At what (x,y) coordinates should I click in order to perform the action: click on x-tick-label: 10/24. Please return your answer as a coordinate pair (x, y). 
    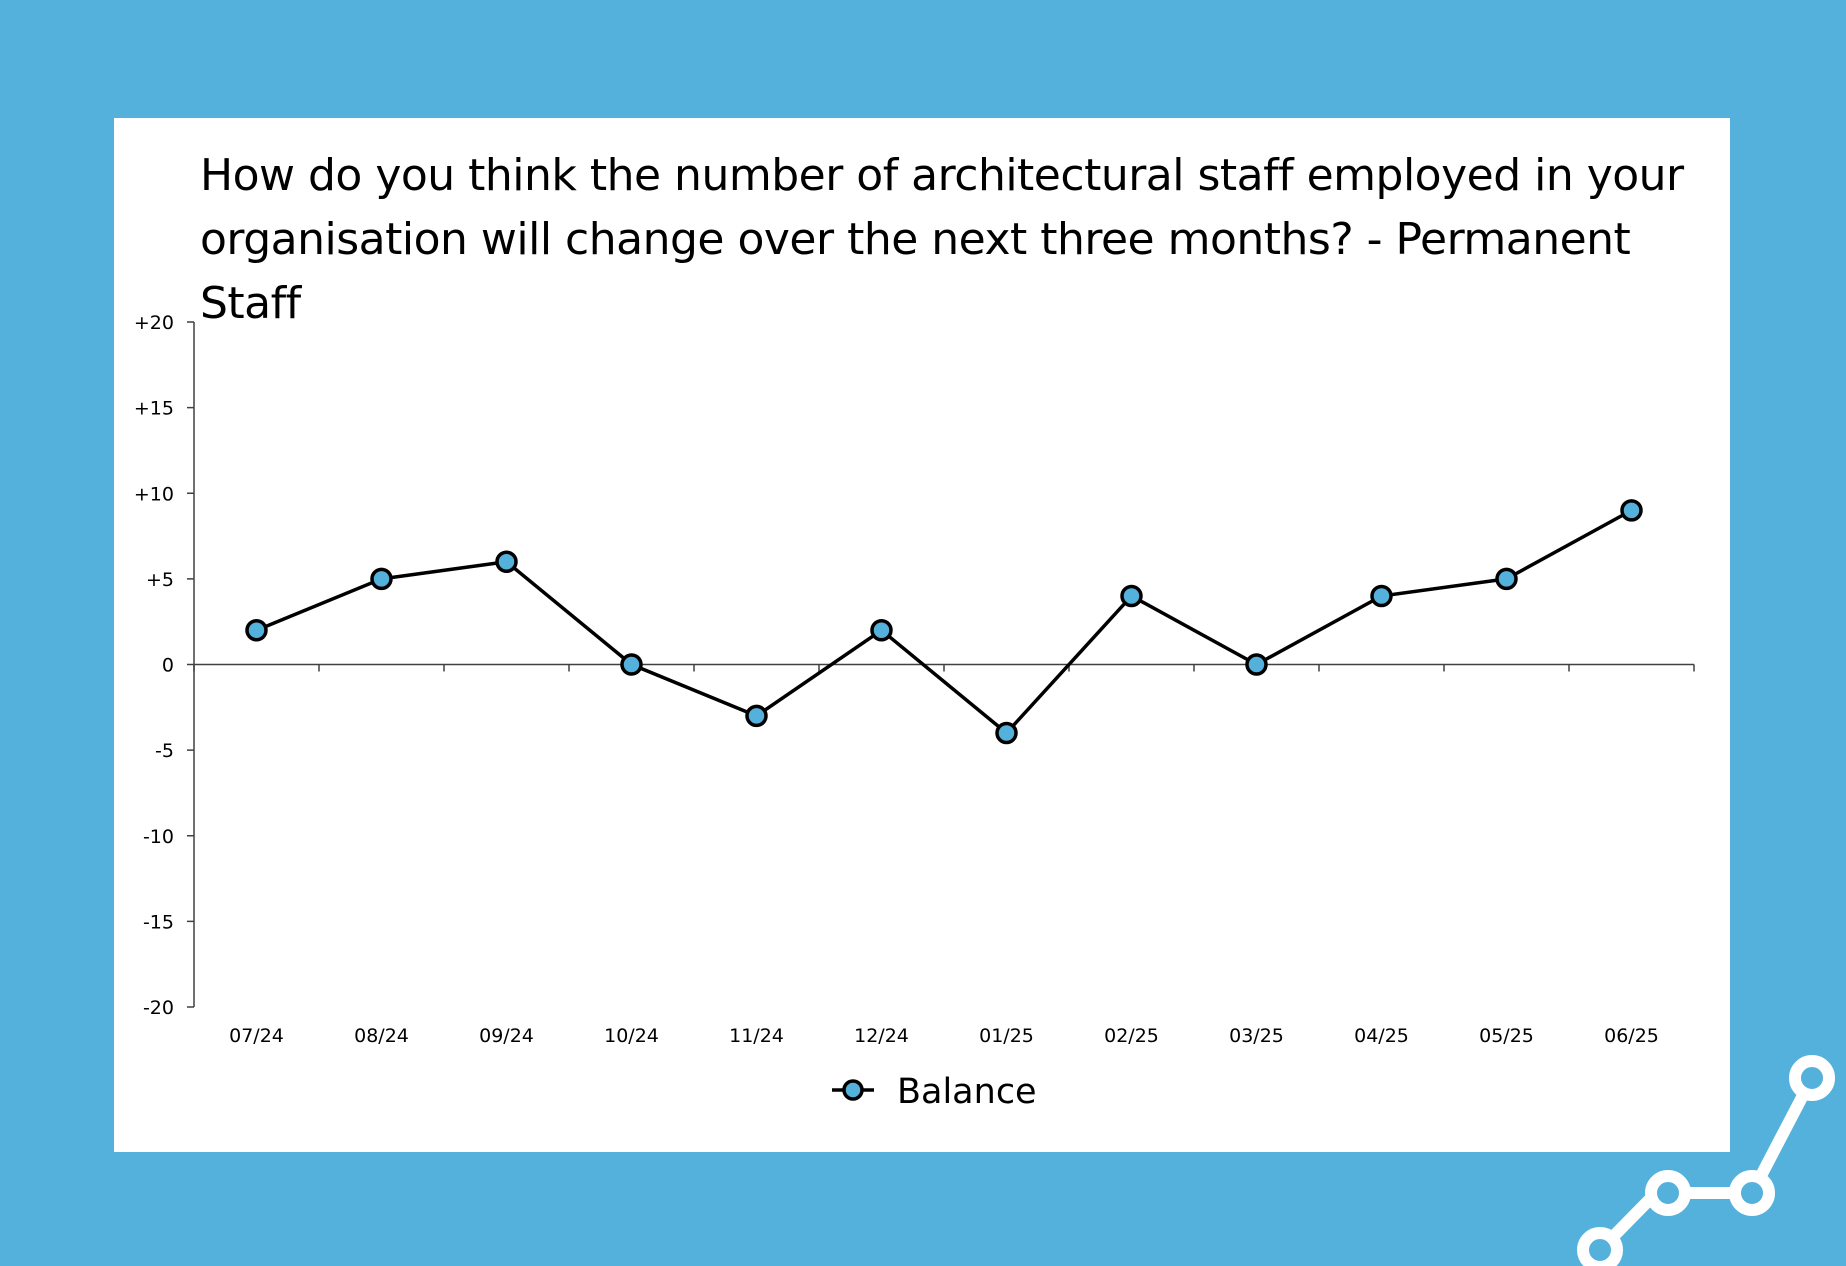
    Looking at the image, I should click on (631, 1036).